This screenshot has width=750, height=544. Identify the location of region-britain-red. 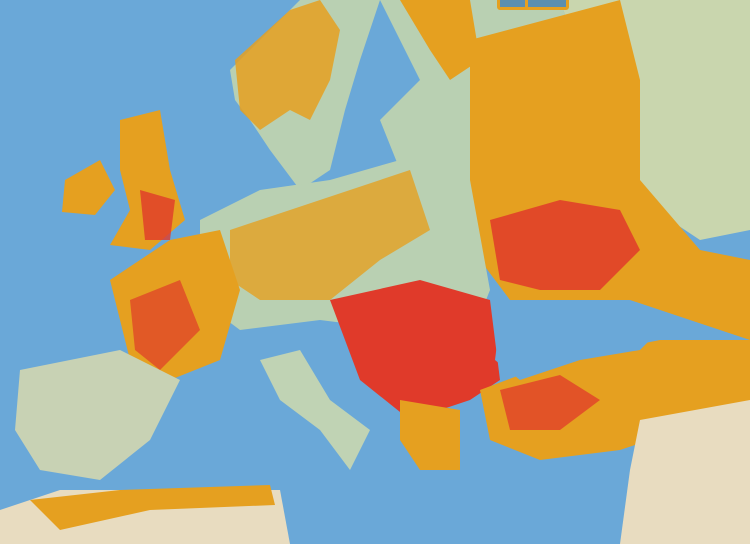
(157, 215).